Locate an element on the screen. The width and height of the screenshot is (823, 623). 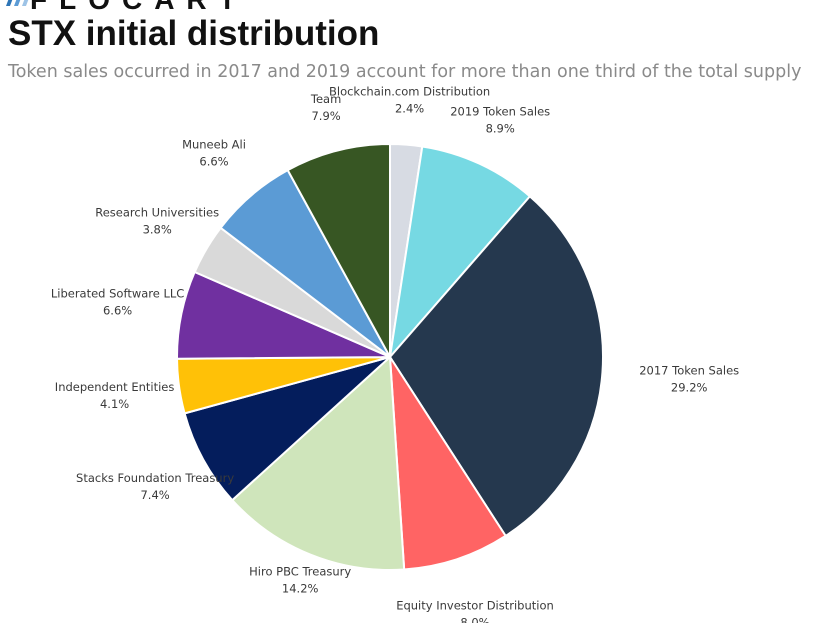
logo-mark-icon is located at coordinates (17, 3).